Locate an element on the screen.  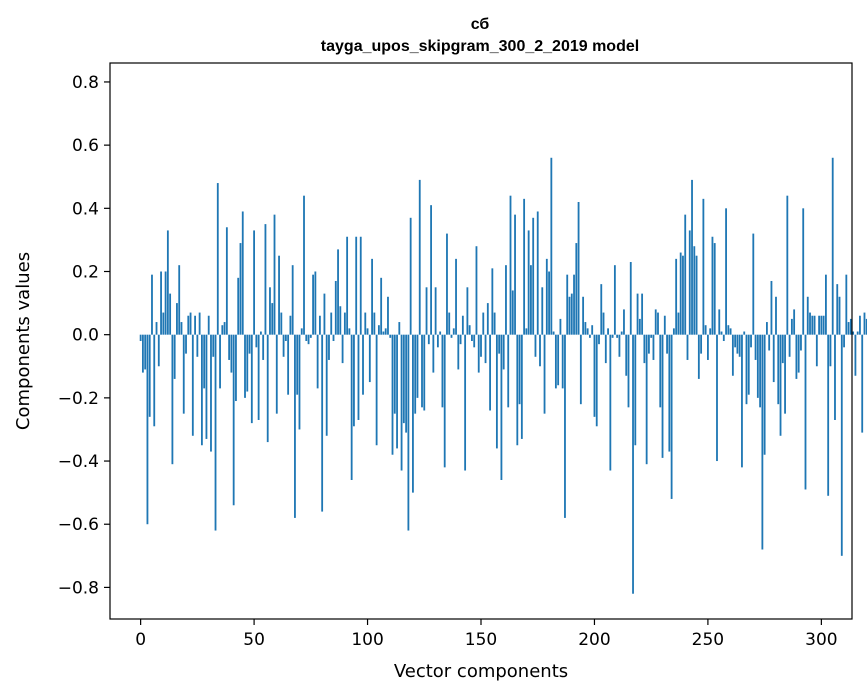
y-tick-label: −0.4 is located at coordinates (78, 462).